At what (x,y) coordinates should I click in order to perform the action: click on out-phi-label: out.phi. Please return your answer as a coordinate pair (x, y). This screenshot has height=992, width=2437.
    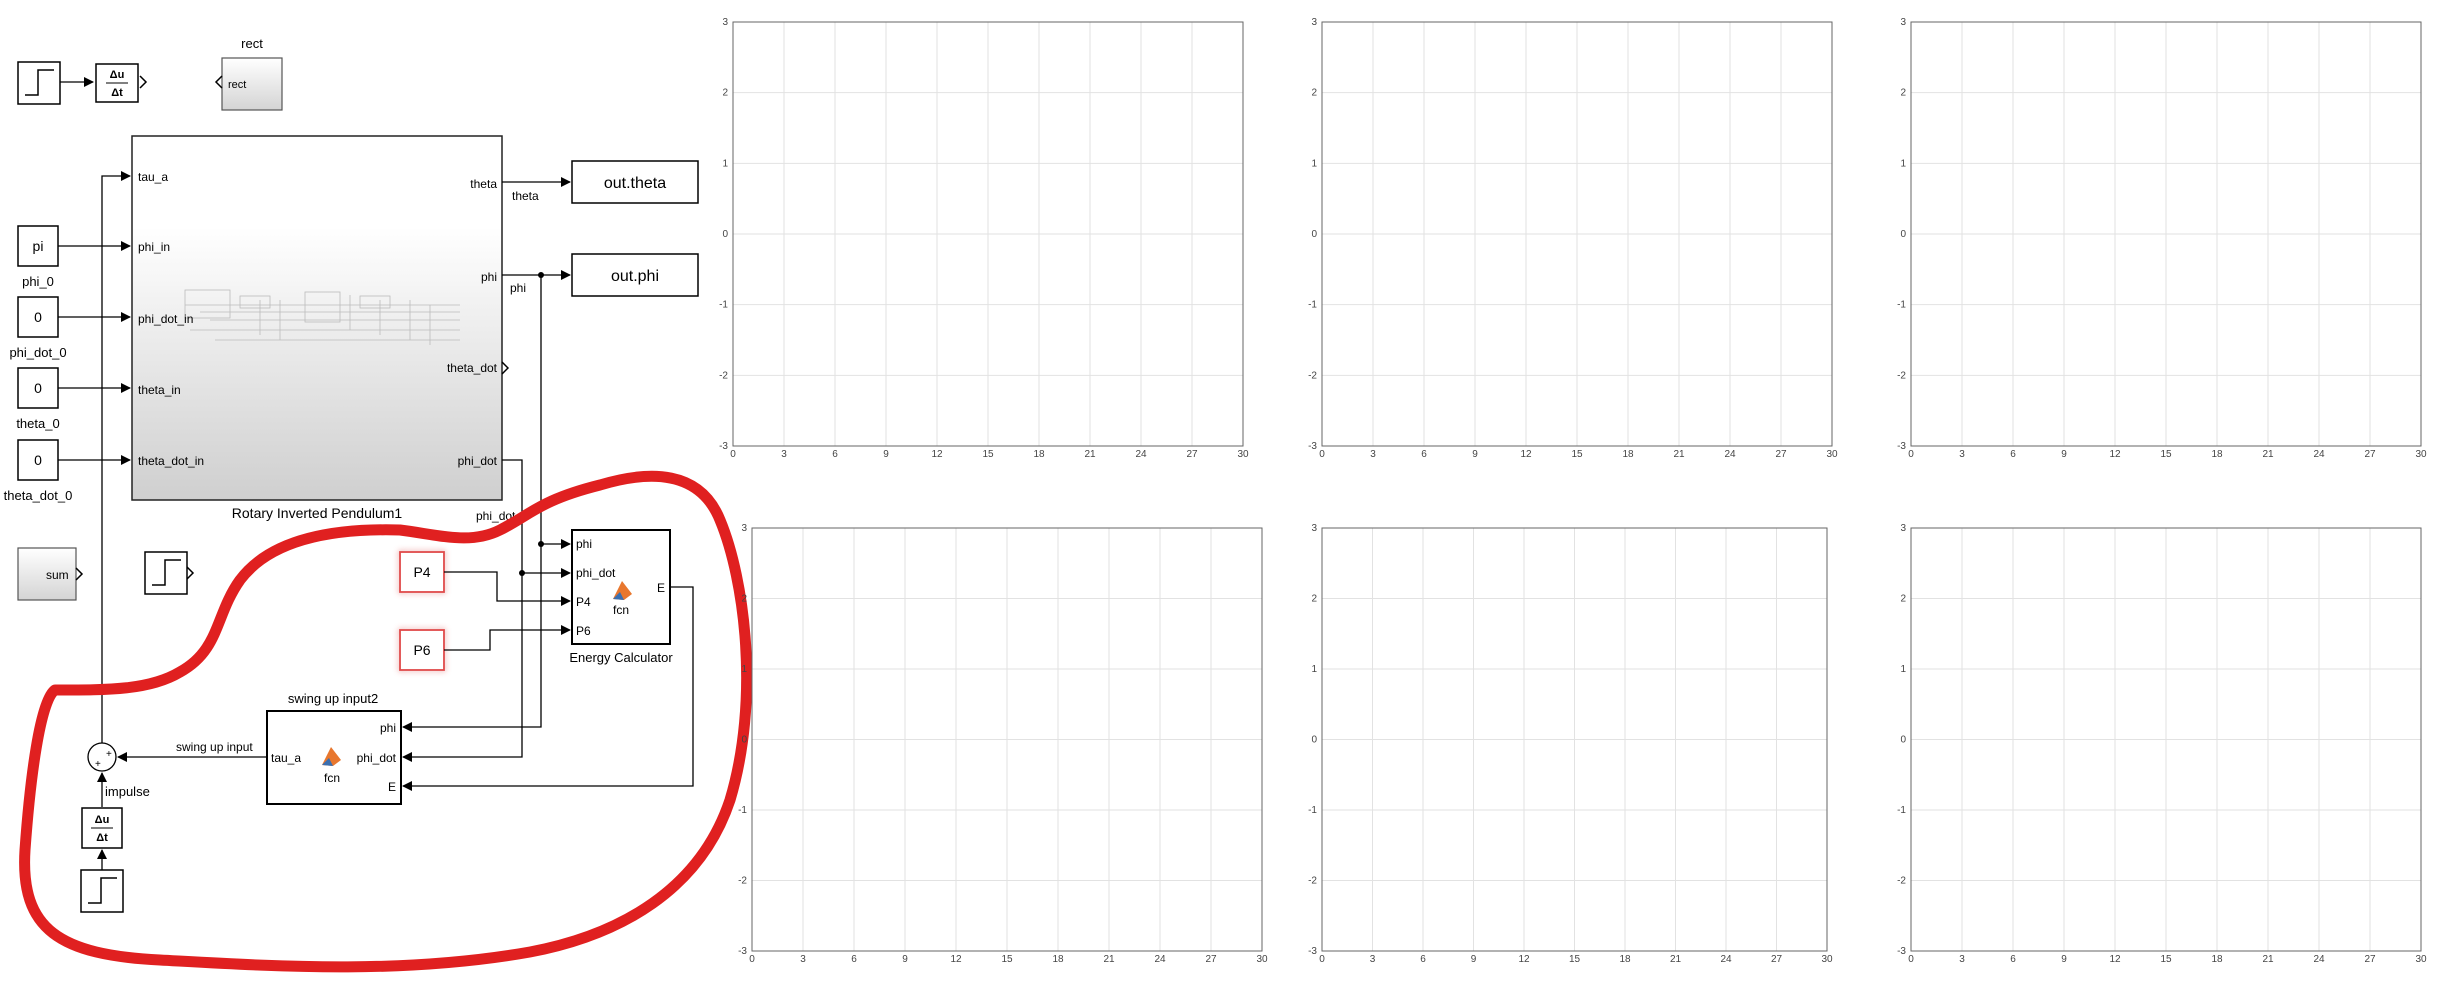
    Looking at the image, I should click on (635, 276).